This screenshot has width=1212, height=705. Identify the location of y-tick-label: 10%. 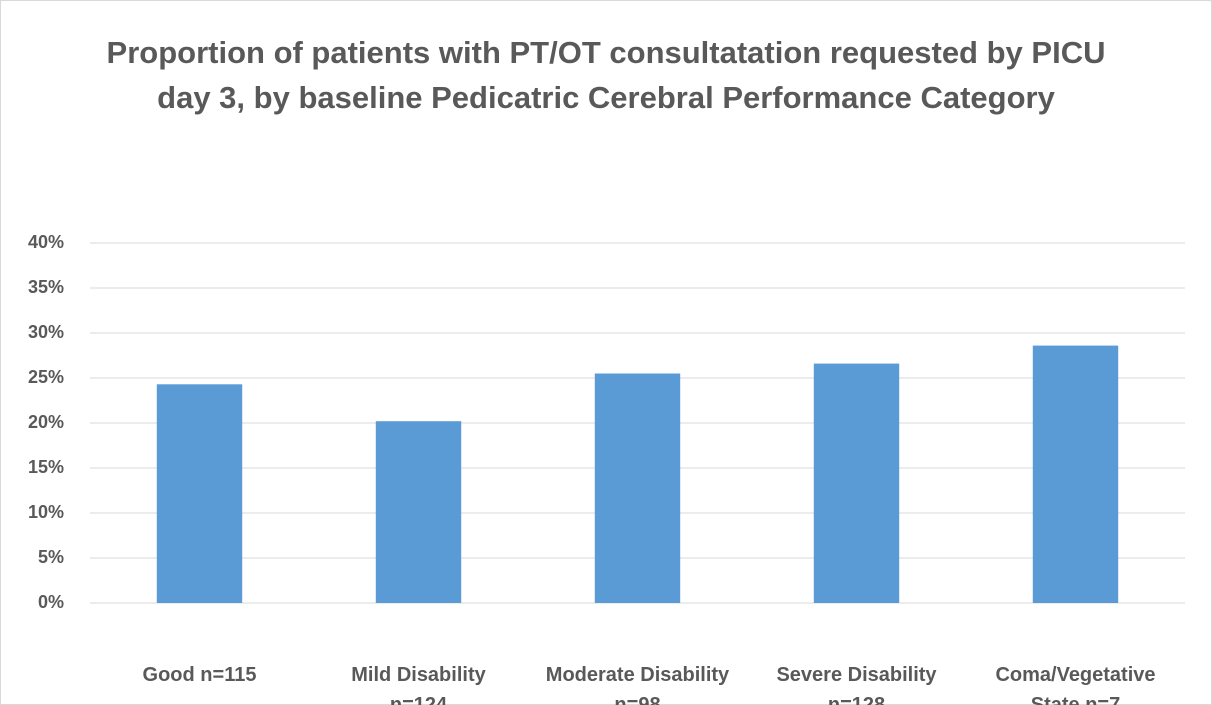
(46, 512).